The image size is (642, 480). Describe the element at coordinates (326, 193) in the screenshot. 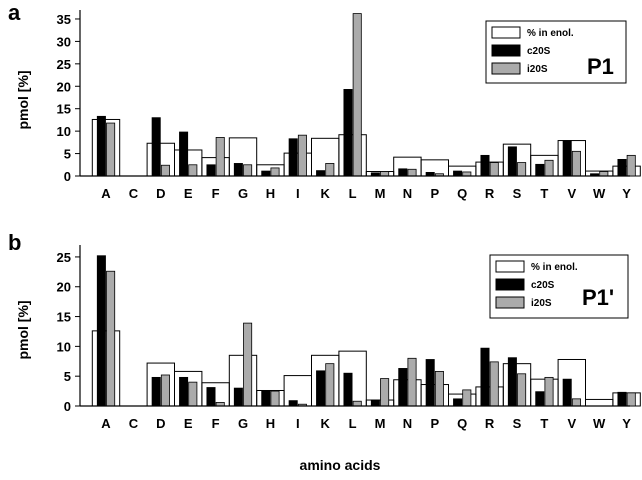

I see `x-tick-label: K` at that location.